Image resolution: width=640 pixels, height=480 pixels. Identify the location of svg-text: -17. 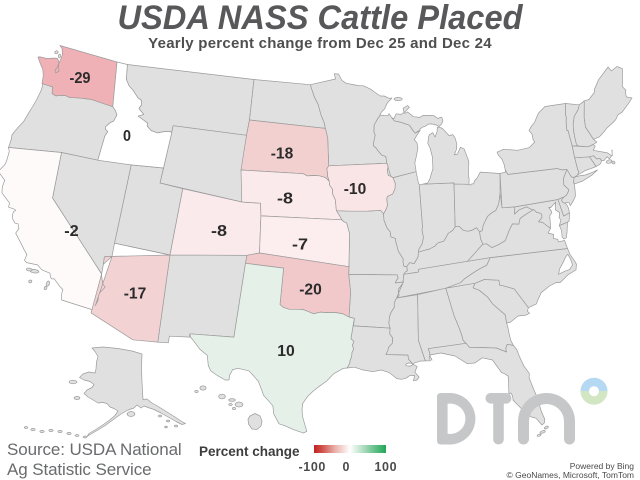
(135, 293).